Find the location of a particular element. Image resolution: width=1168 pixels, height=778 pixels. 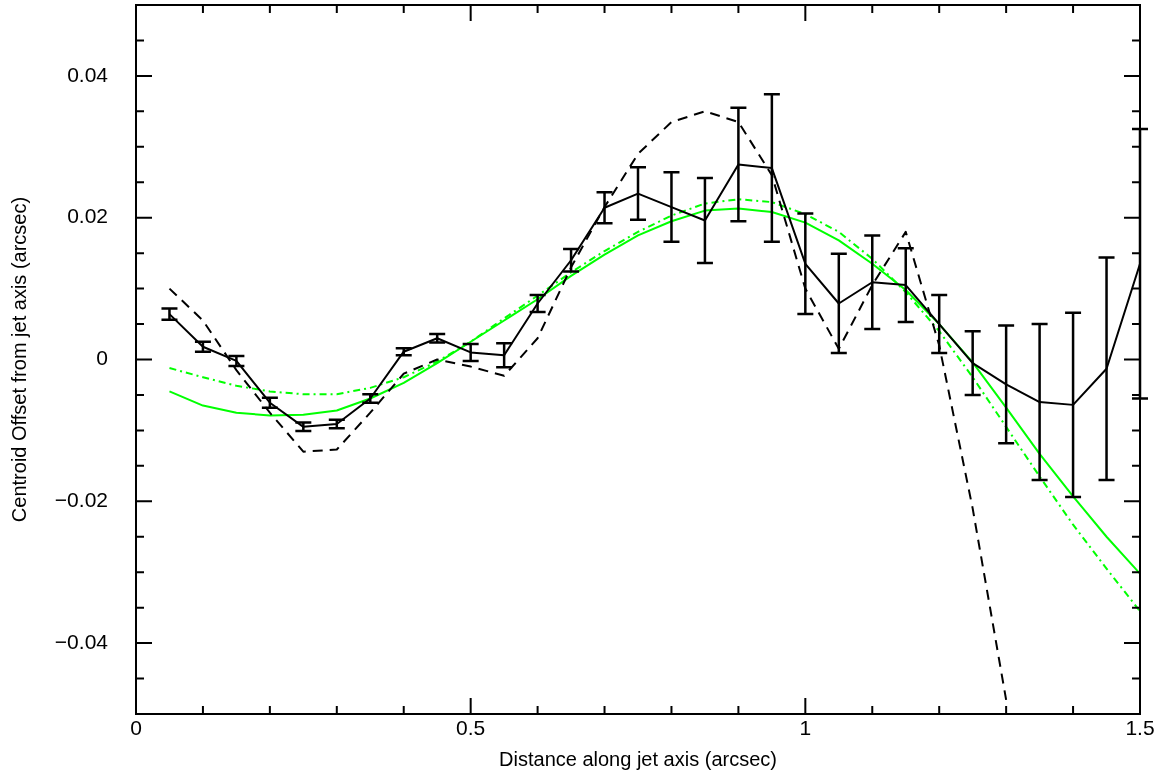

x-tick-label: 0 is located at coordinates (136, 728).